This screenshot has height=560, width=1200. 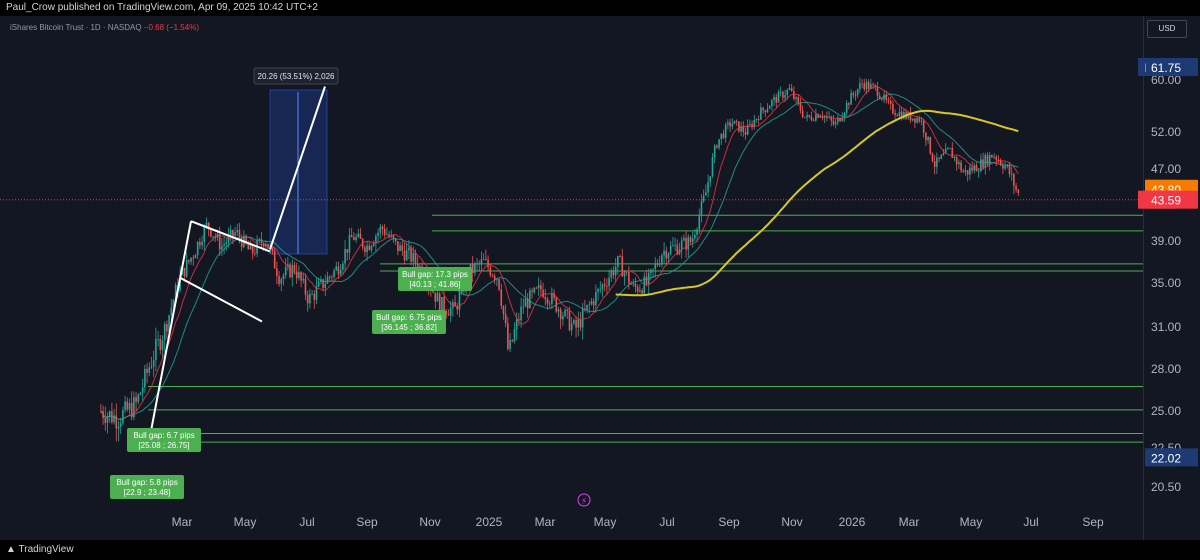 I want to click on tradingview-logo: ▲ TradingView, so click(x=40, y=549).